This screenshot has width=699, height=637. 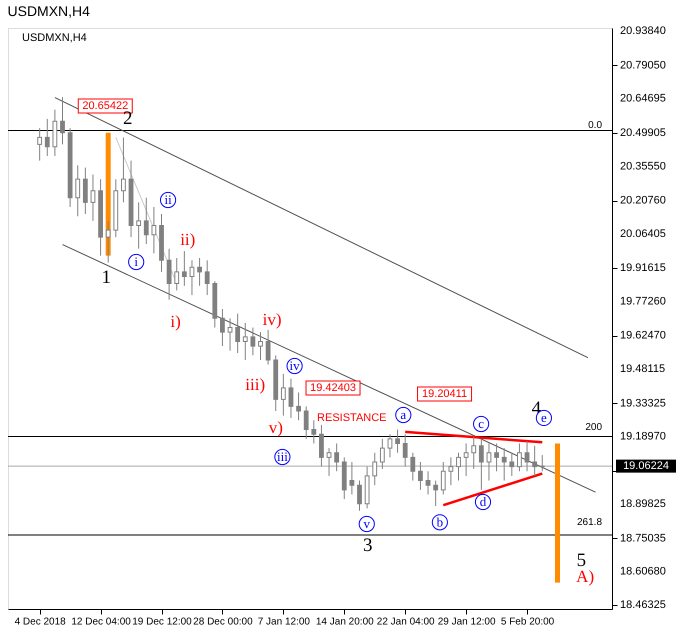 I want to click on y-tick-label: 19.77260, so click(x=643, y=301).